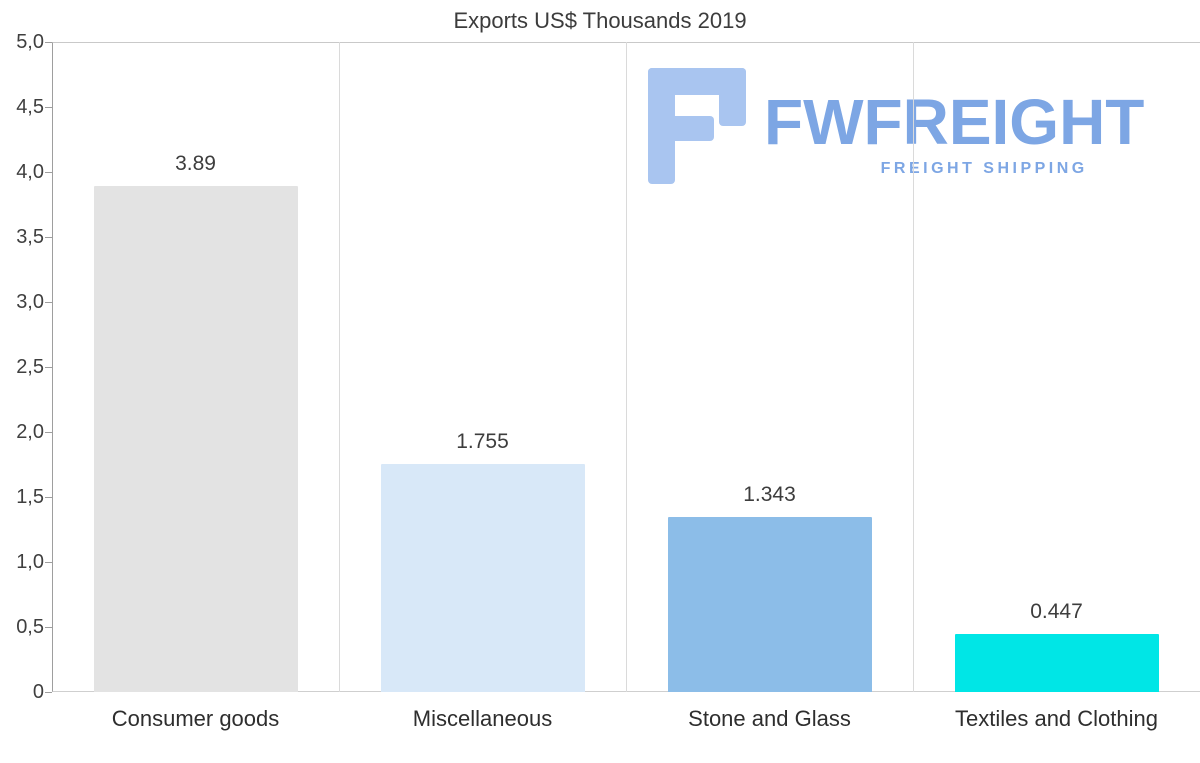  What do you see at coordinates (195, 439) in the screenshot?
I see `bar-consumer-goods` at bounding box center [195, 439].